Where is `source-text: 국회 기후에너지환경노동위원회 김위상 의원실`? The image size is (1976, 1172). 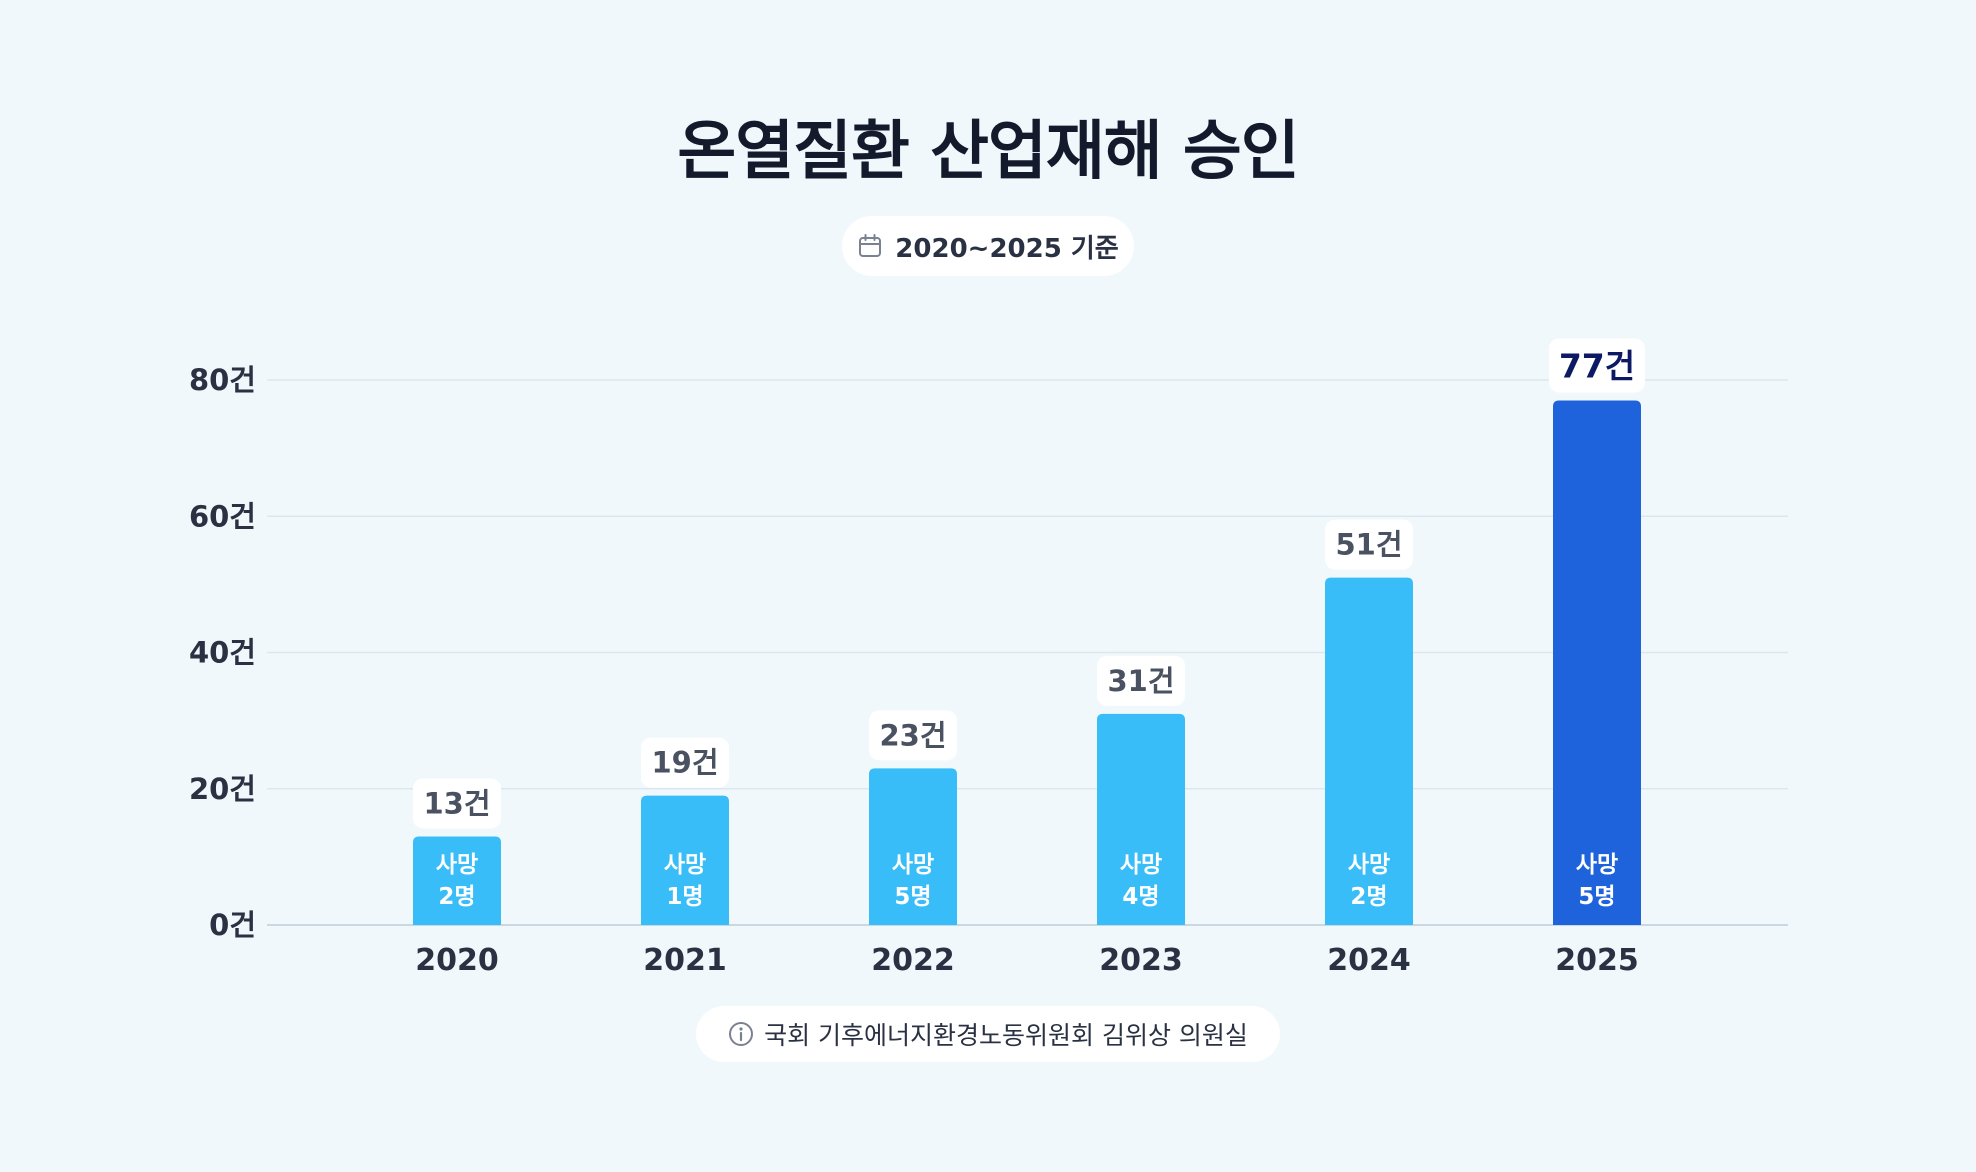
source-text: 국회 기후에너지환경노동위원회 김위상 의원실 is located at coordinates (1006, 1035).